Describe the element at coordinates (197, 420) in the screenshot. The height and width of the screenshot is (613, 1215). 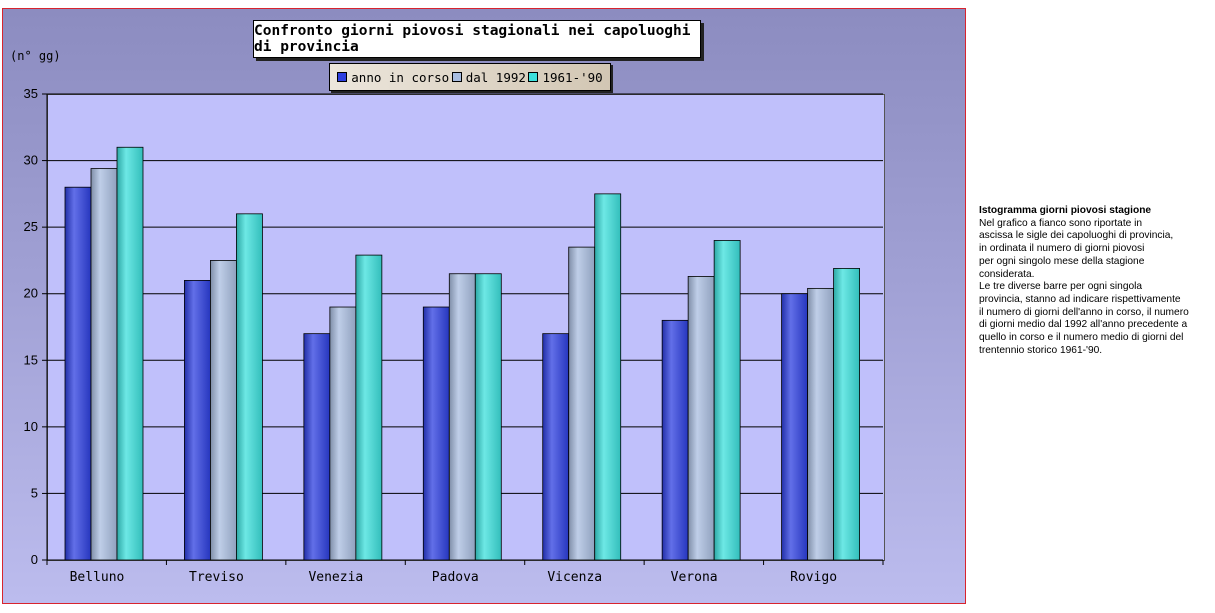
I see `bar-anno-in-corso-treviso` at that location.